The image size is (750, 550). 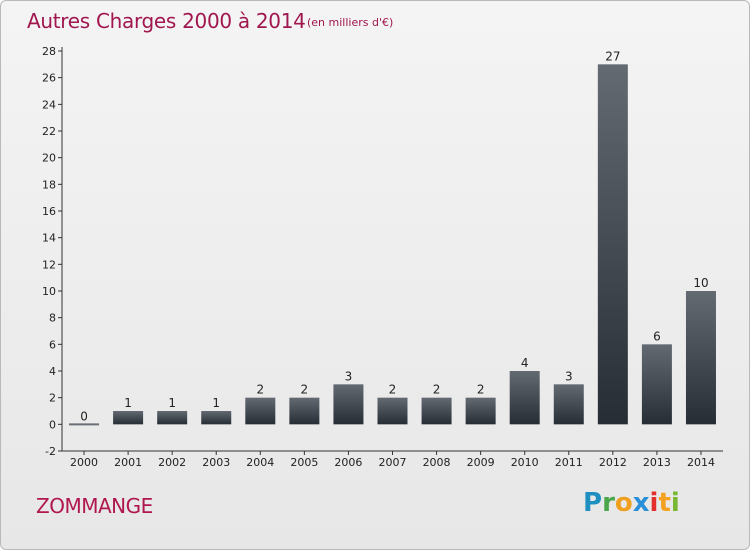 I want to click on data-label: 10, so click(x=700, y=283).